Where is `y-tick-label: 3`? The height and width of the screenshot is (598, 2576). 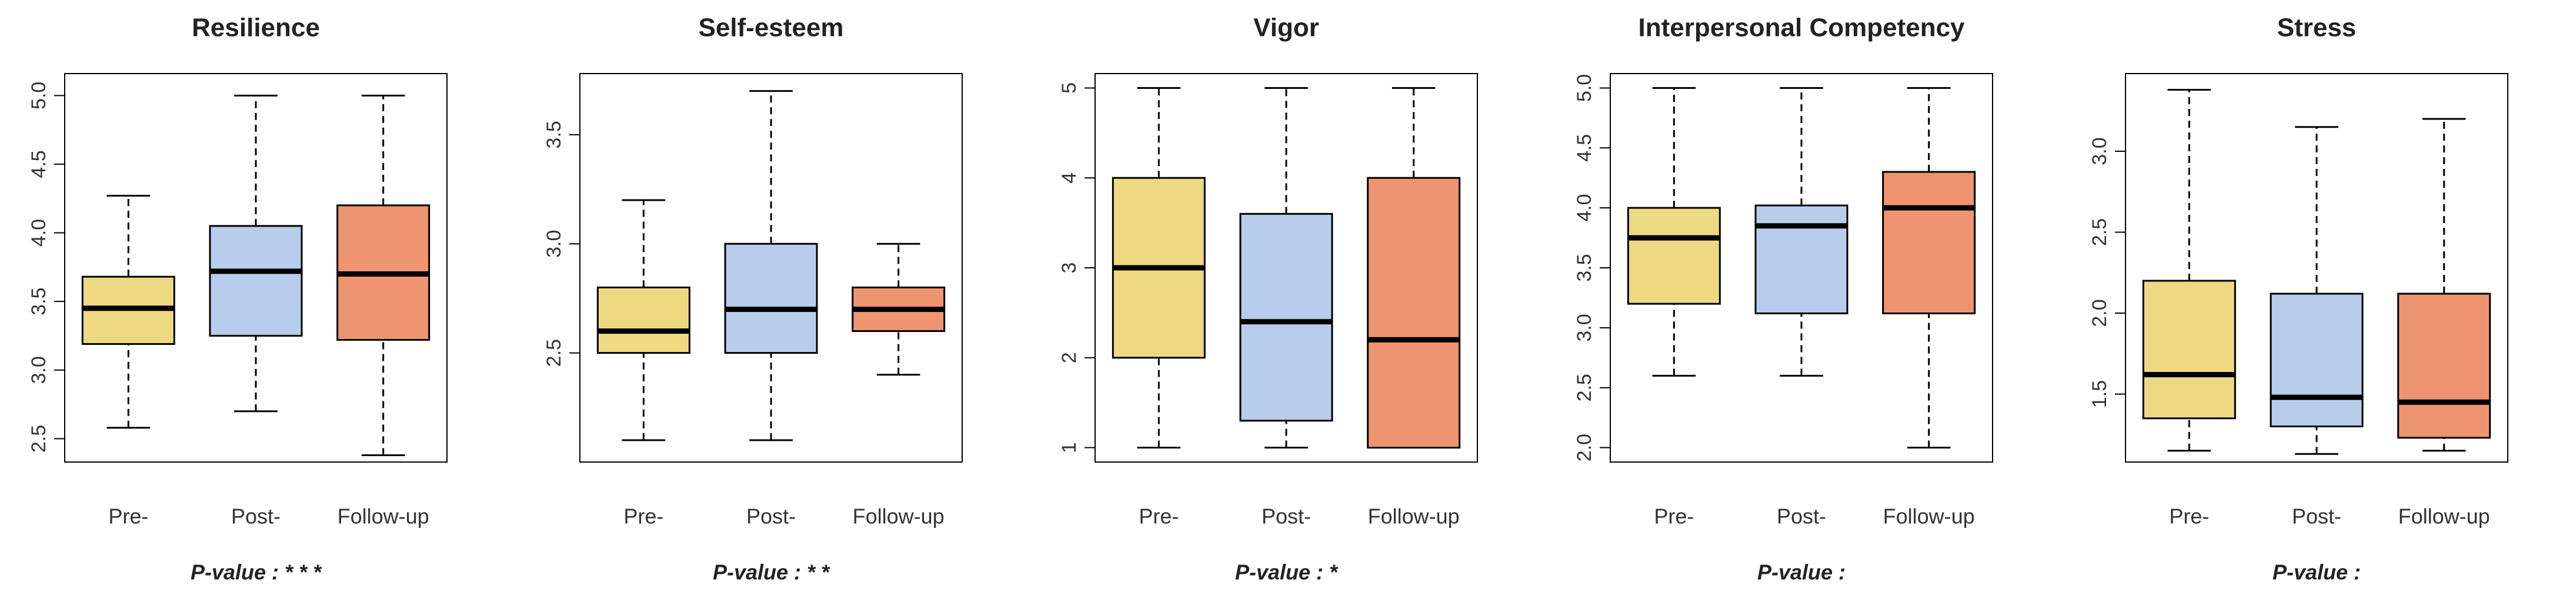
y-tick-label: 3 is located at coordinates (1069, 268).